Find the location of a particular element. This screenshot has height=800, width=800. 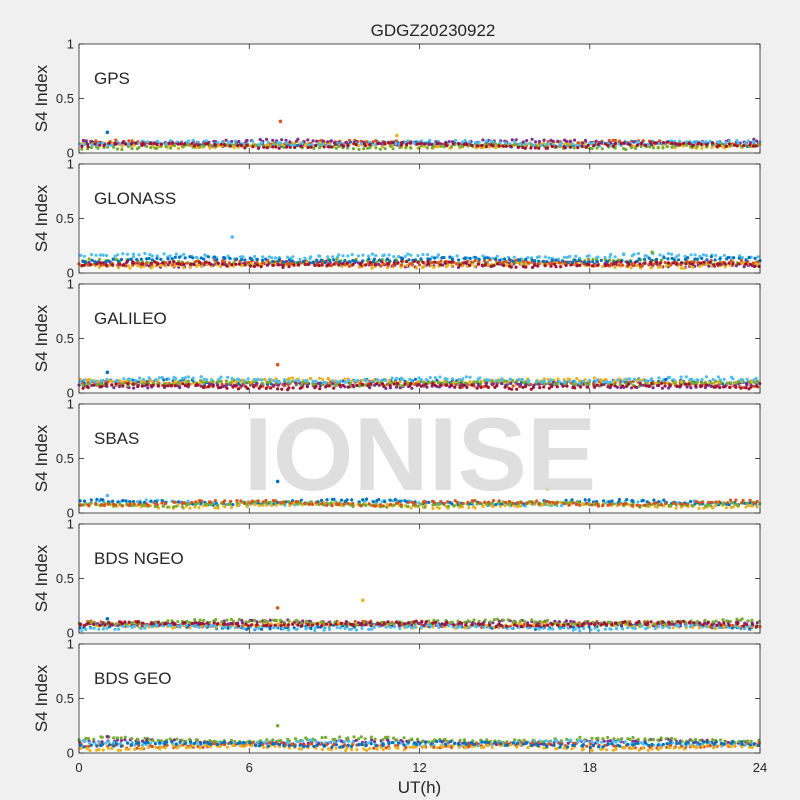

y-tick-label: 1 is located at coordinates (70, 164).